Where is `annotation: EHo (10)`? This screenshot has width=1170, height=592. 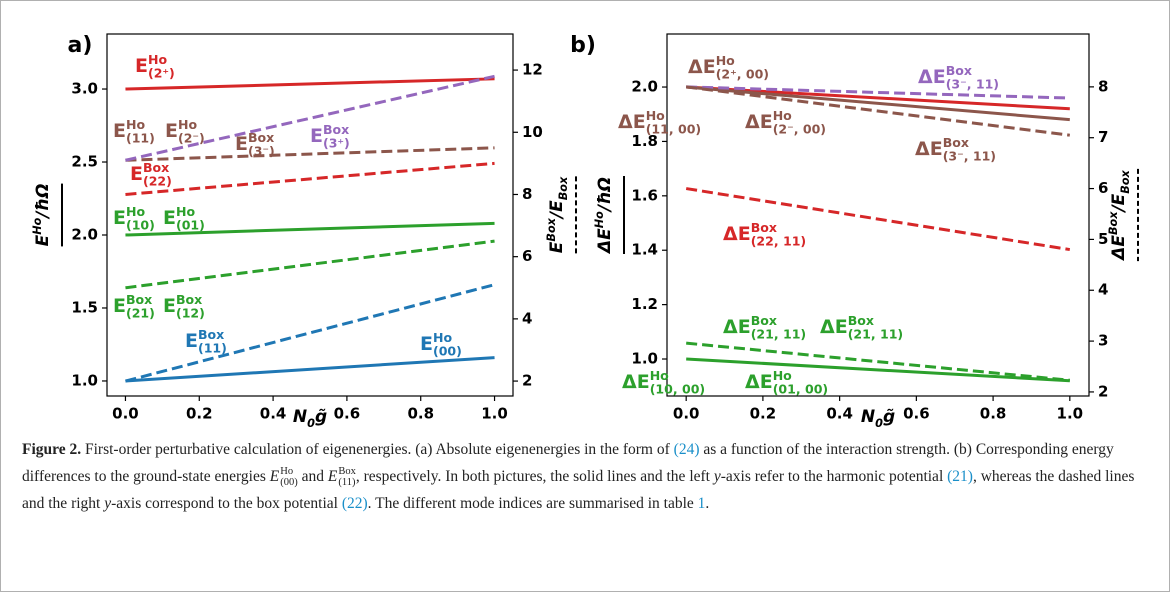
annotation: EHo (10) is located at coordinates (134, 218).